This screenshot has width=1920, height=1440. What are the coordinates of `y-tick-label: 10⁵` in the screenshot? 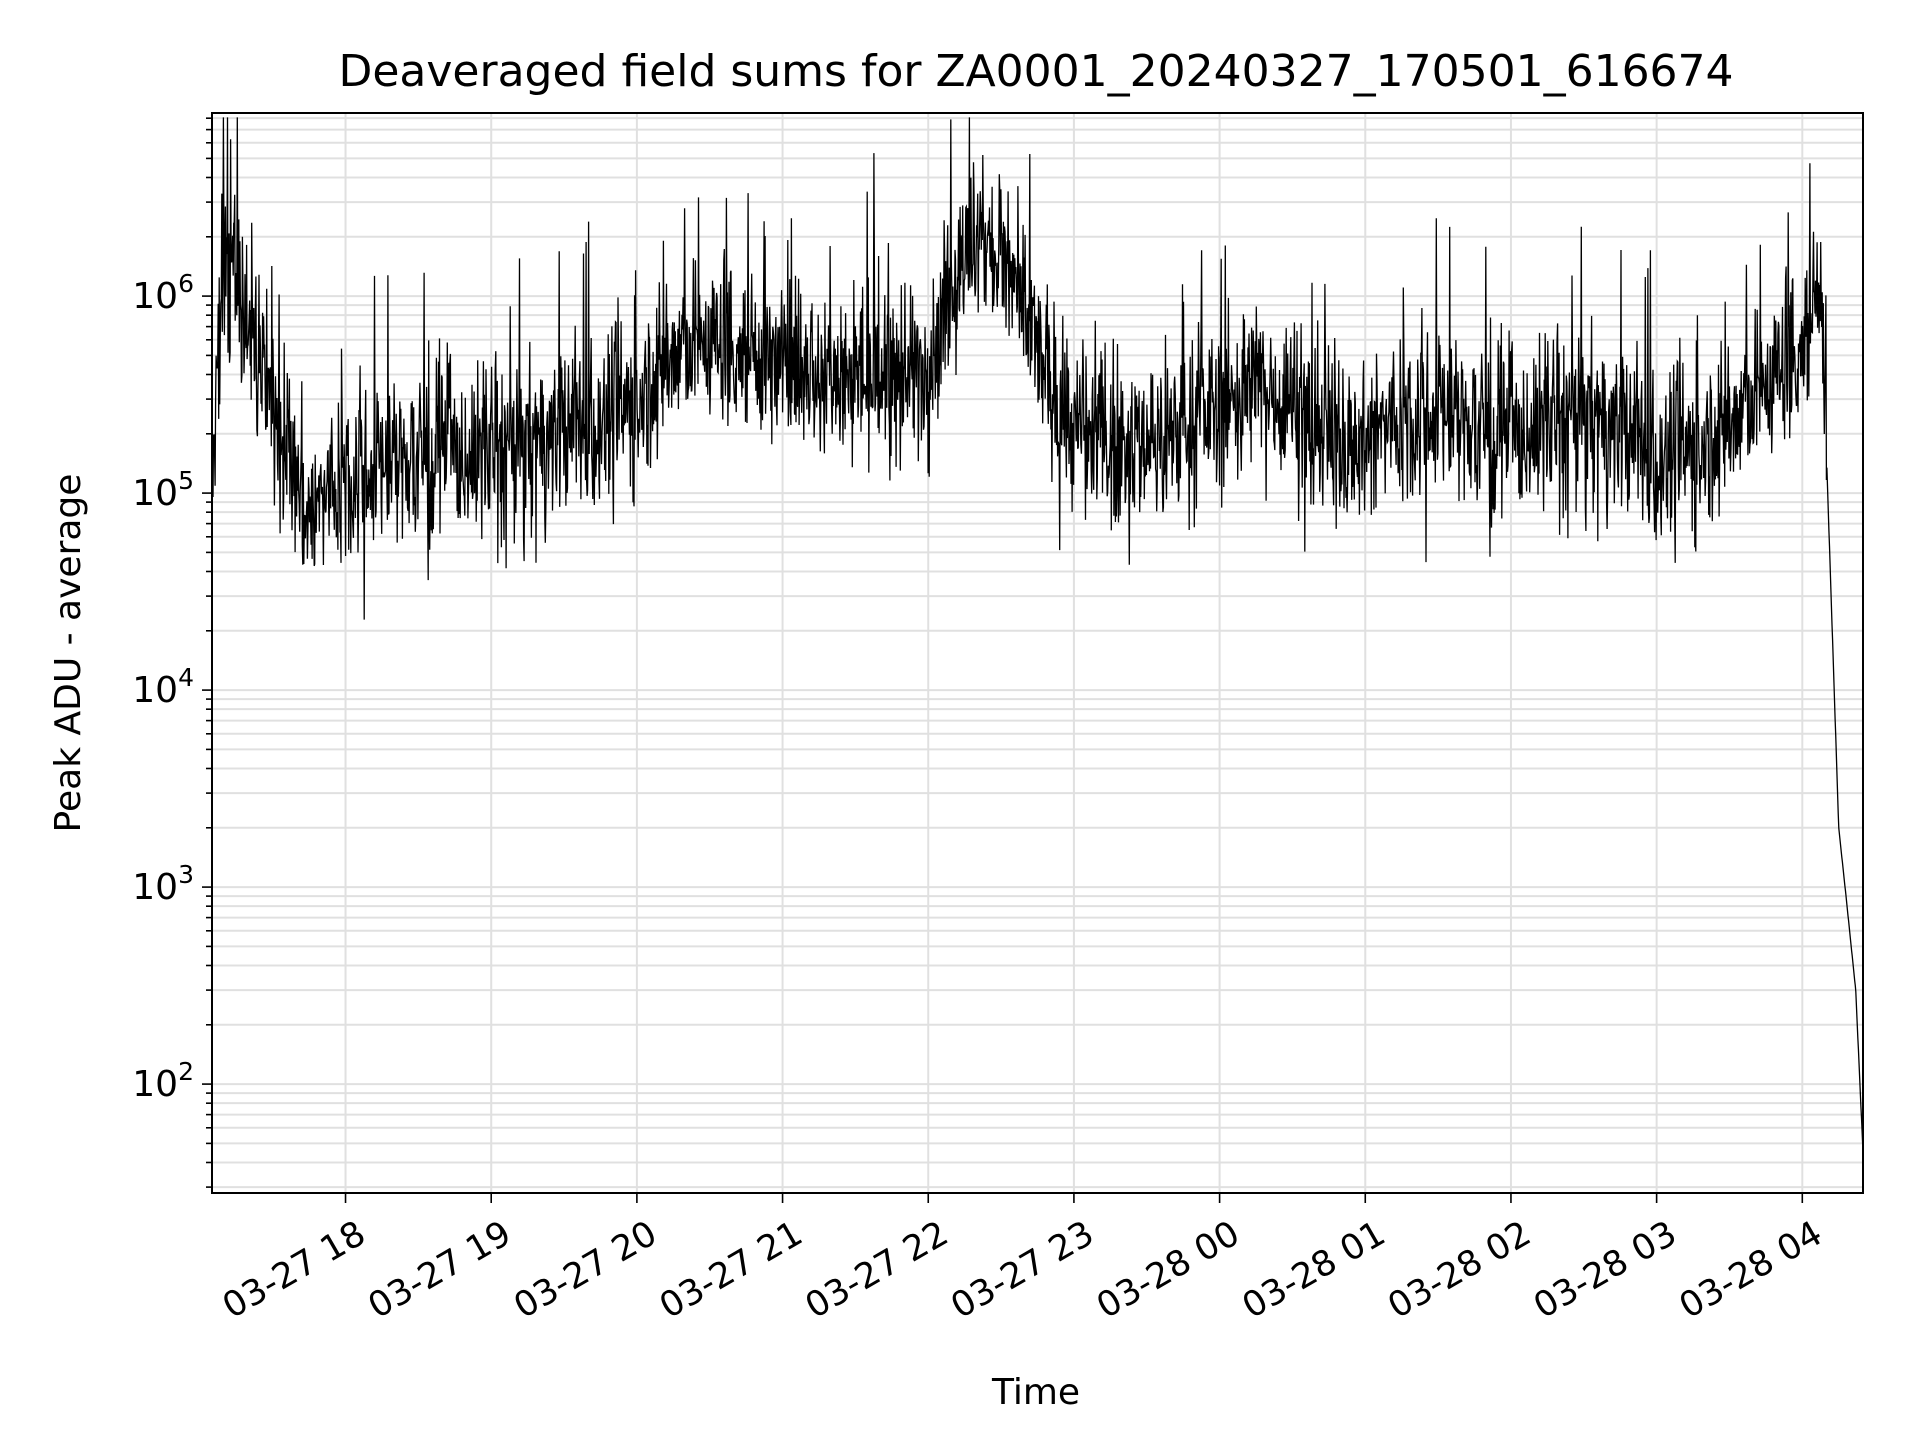 It's located at (163, 490).